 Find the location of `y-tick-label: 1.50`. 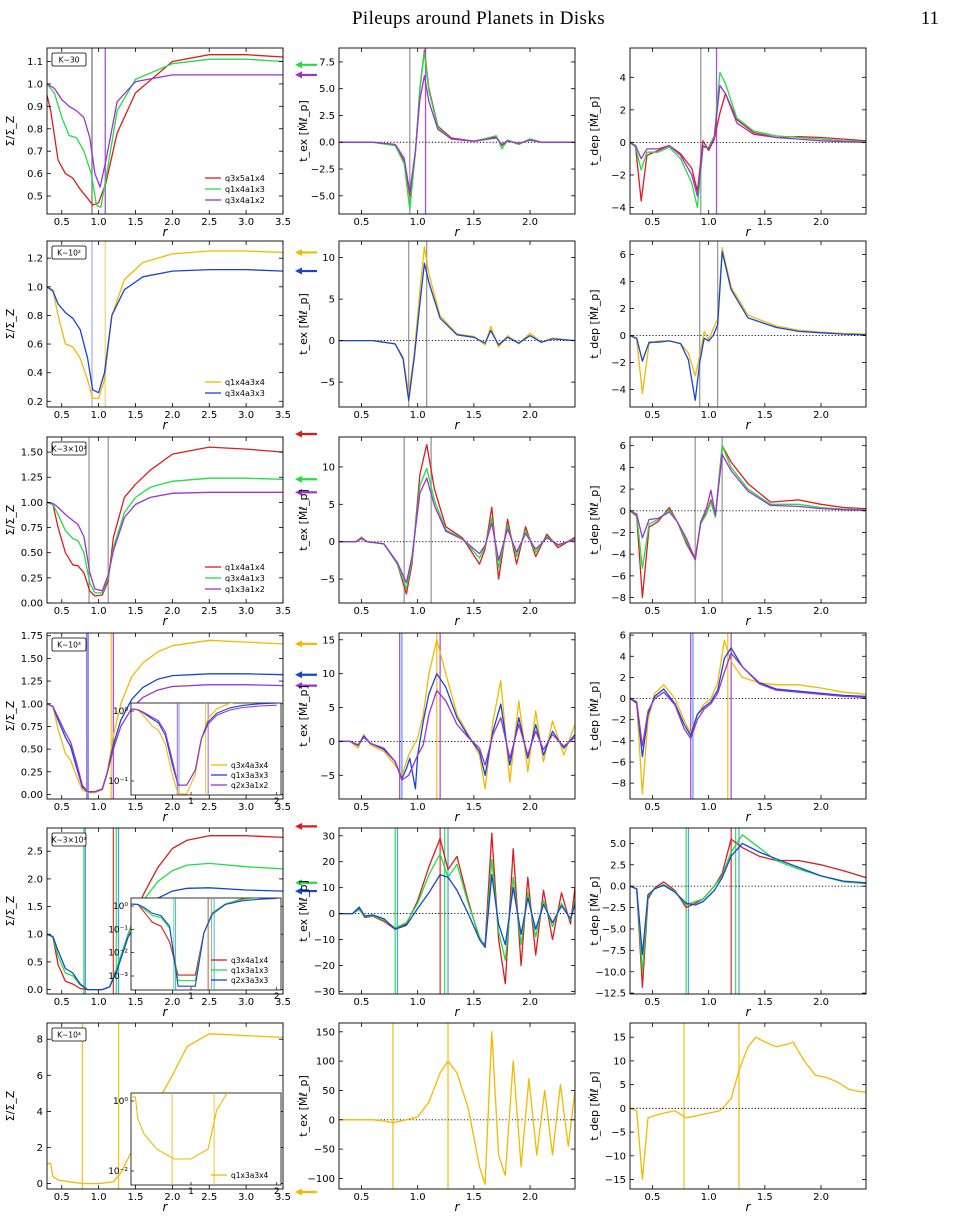

y-tick-label: 1.50 is located at coordinates (32, 453).